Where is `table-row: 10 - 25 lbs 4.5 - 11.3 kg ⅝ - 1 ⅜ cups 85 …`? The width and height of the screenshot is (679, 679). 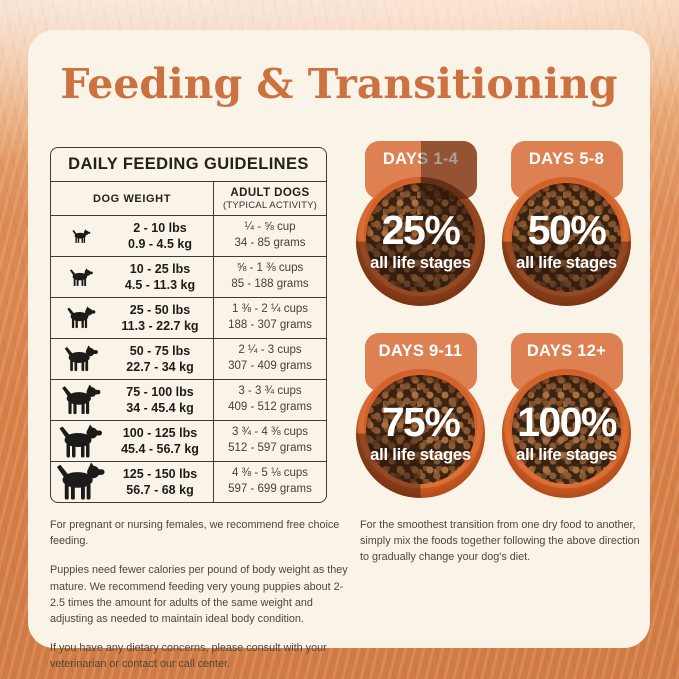 table-row: 10 - 25 lbs 4.5 - 11.3 kg ⅝ - 1 ⅜ cups 85 … is located at coordinates (188, 276).